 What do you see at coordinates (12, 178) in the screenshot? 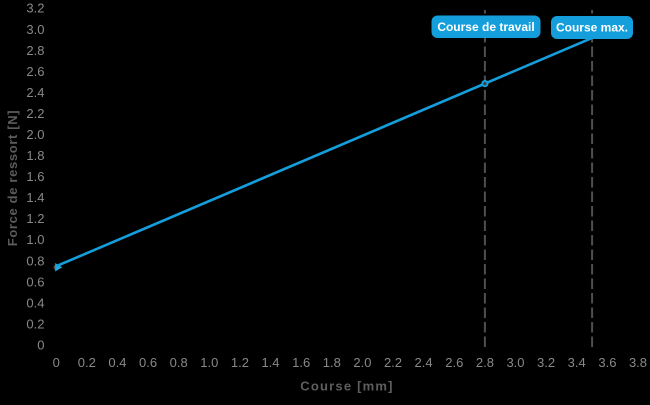
I see `svg-text: Force de ressort [N]` at bounding box center [12, 178].